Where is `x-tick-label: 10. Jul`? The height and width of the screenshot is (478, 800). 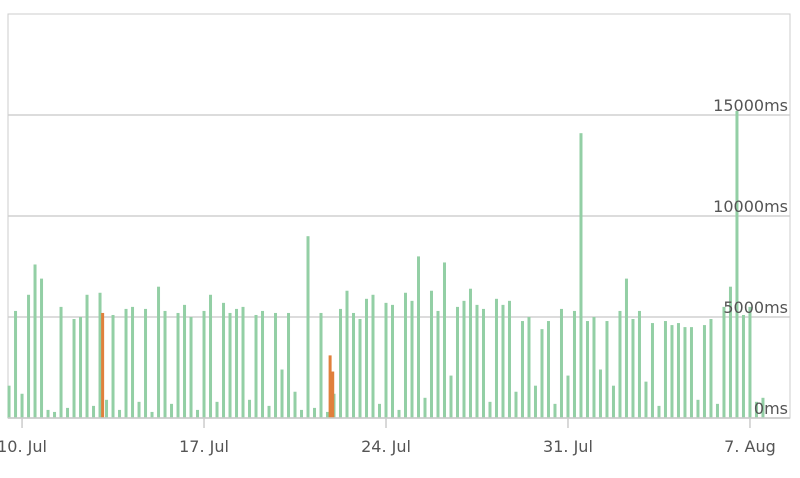 x-tick-label: 10. Jul is located at coordinates (23, 446).